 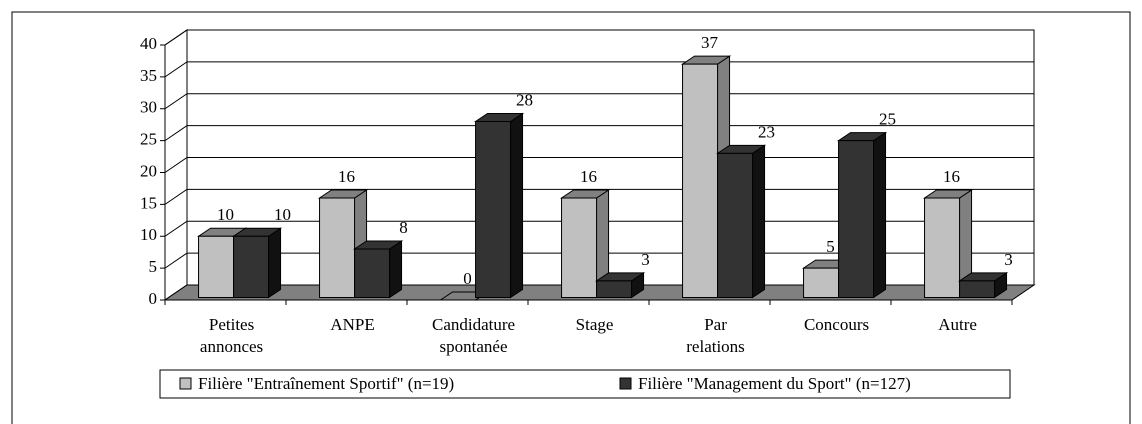 What do you see at coordinates (403, 227) in the screenshot?
I see `value-label: 8` at bounding box center [403, 227].